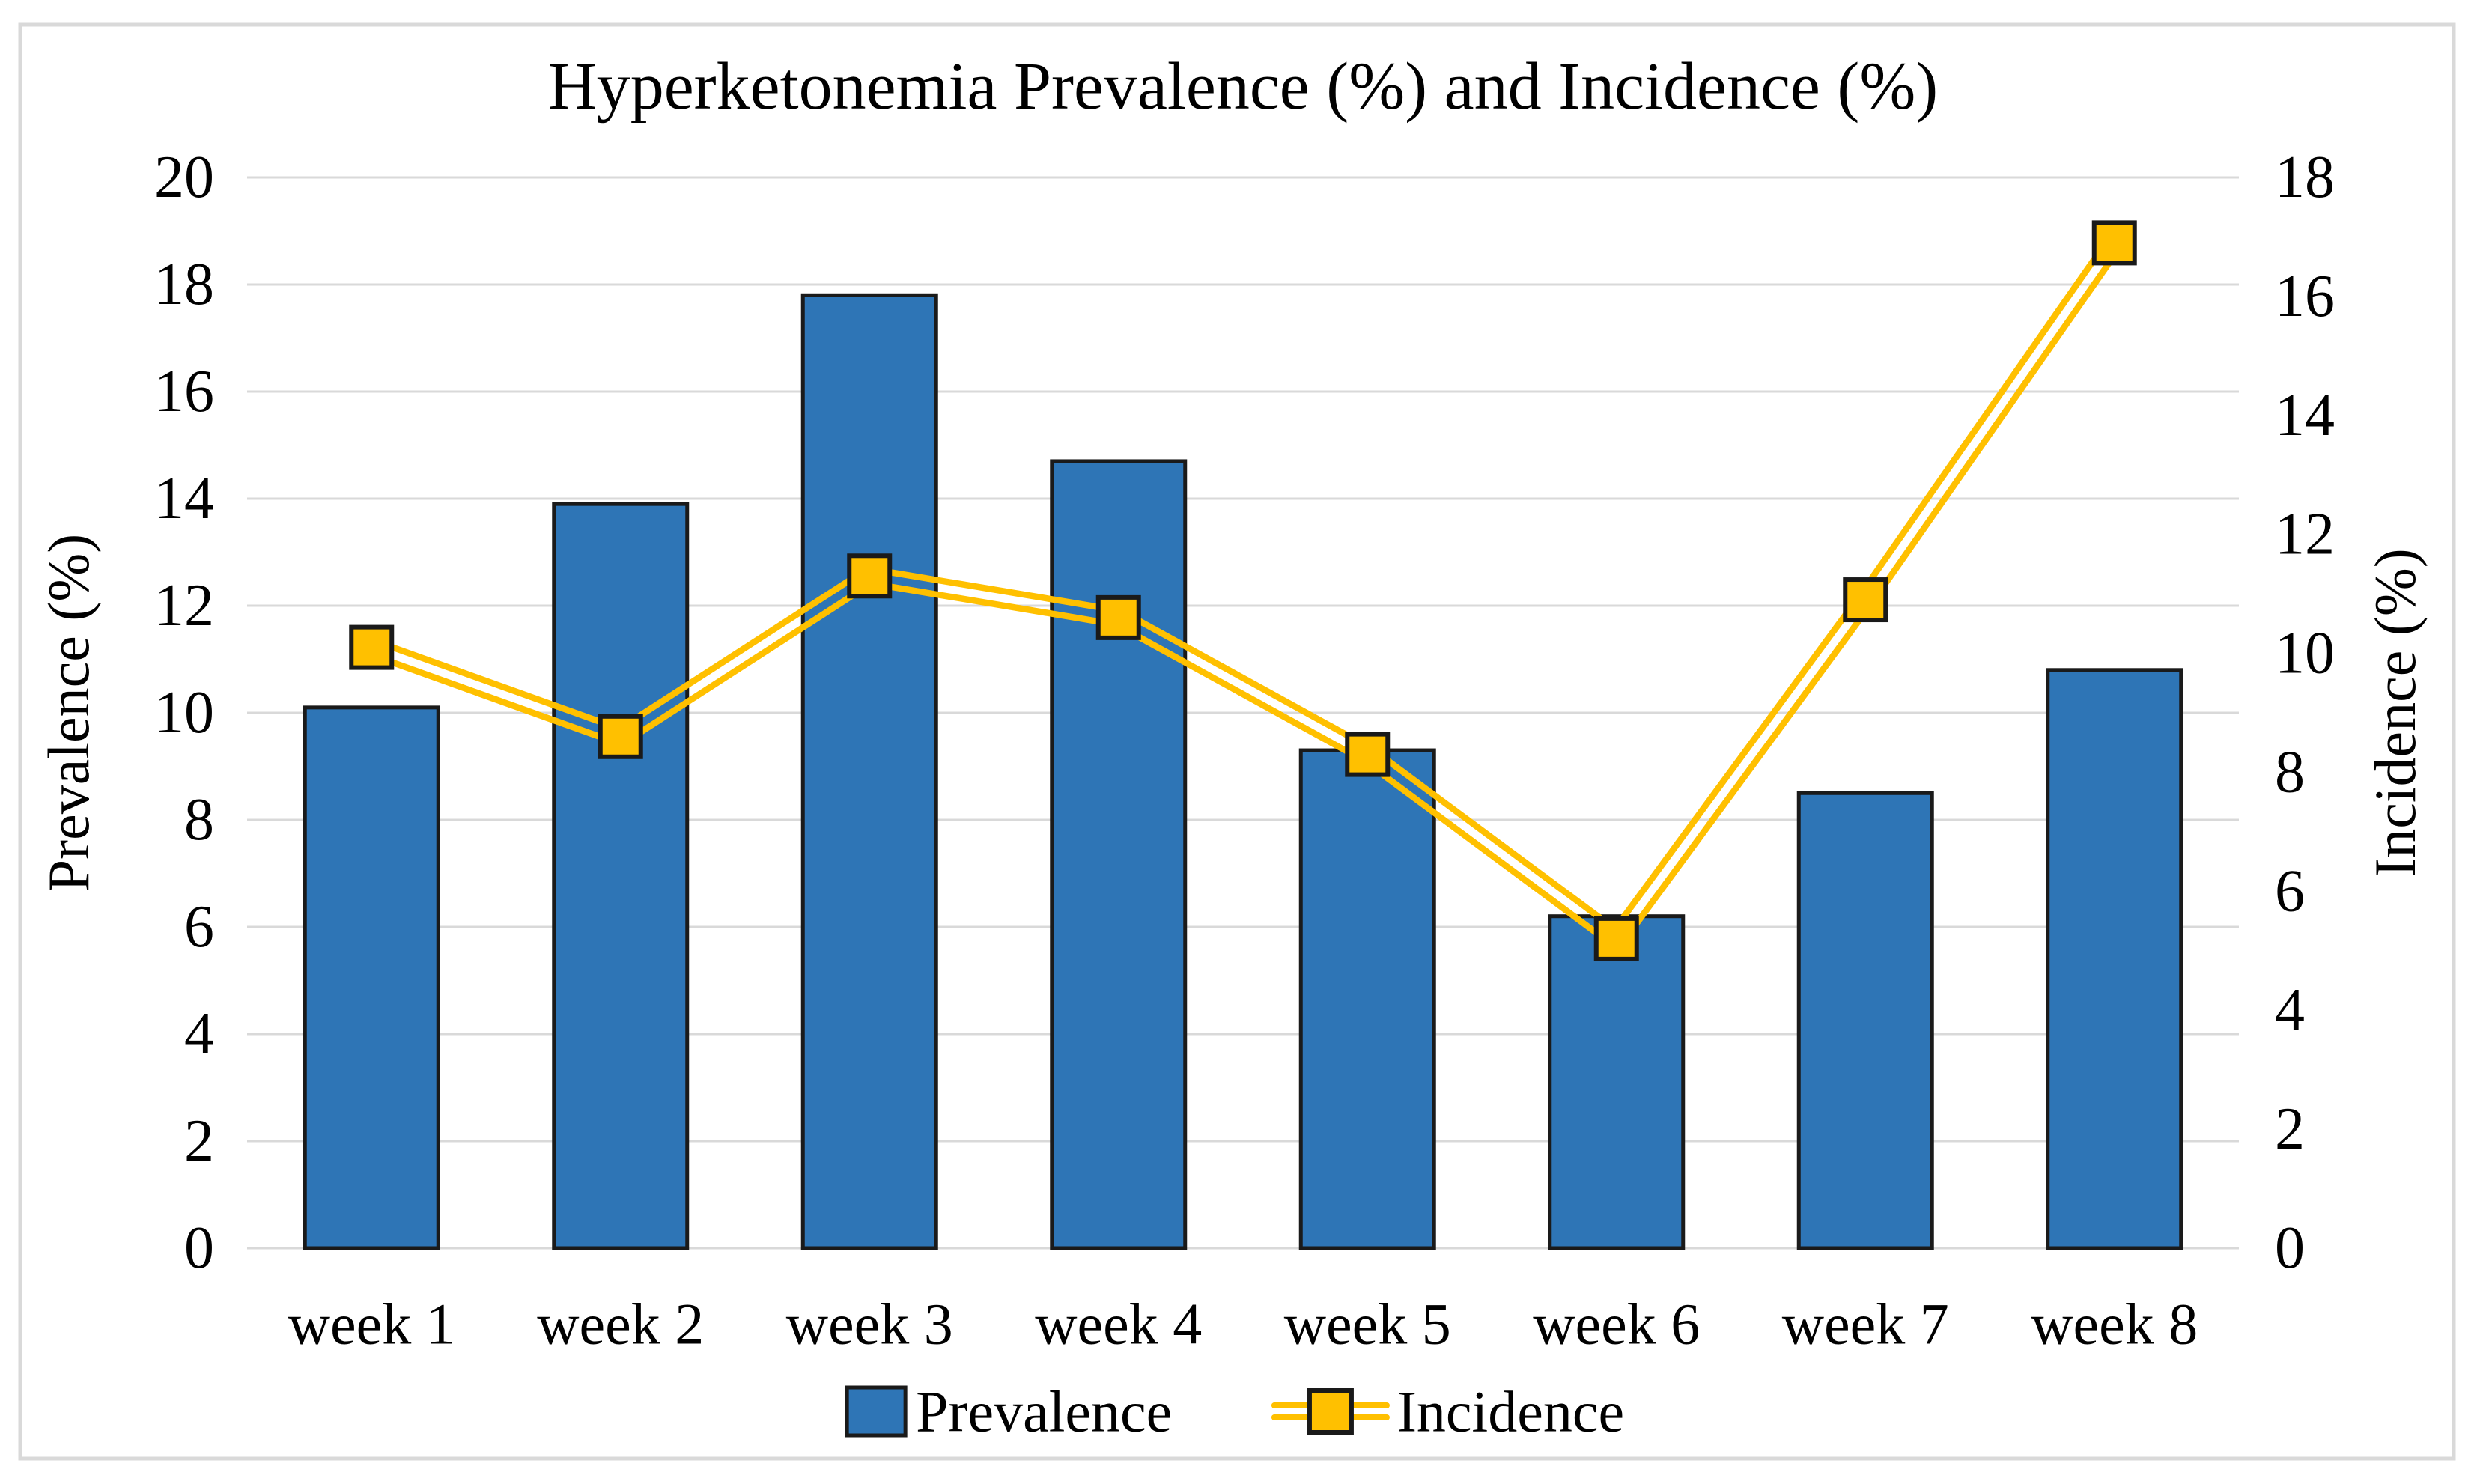 The image size is (2474, 1484). What do you see at coordinates (1510, 1411) in the screenshot?
I see `legend-label-incidence: Incidence` at bounding box center [1510, 1411].